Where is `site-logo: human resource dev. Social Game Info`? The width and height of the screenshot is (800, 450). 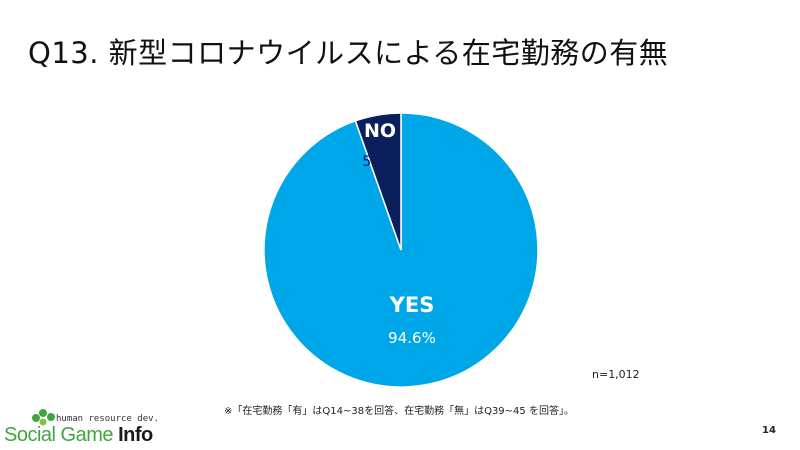
site-logo: human resource dev. Social Game Info is located at coordinates (104, 428).